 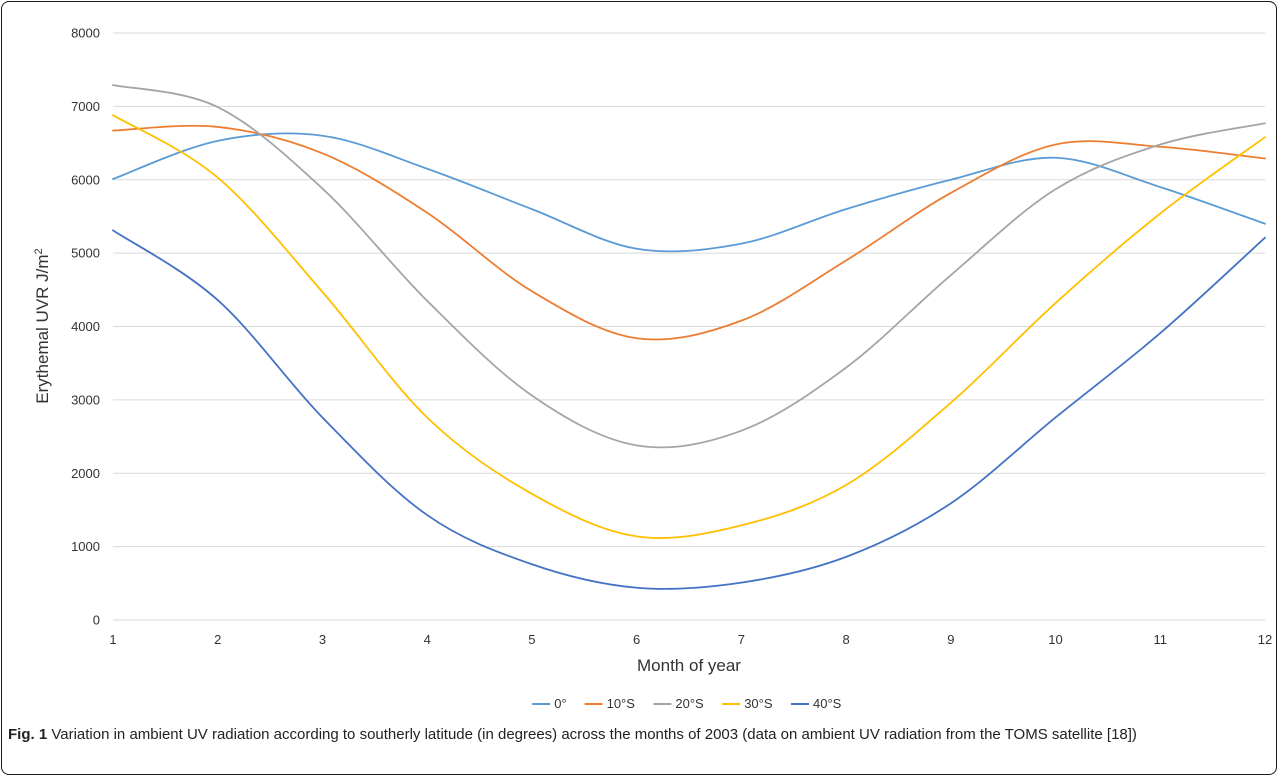 I want to click on x-tick-label: 3, so click(x=322, y=639).